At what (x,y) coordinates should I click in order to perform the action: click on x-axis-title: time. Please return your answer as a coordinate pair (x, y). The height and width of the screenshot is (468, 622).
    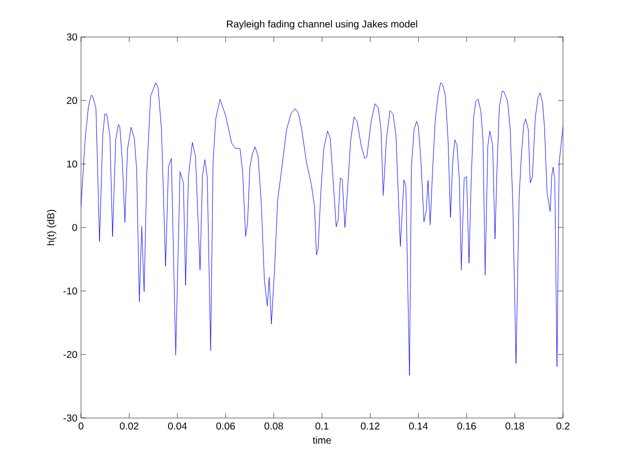
    Looking at the image, I should click on (321, 440).